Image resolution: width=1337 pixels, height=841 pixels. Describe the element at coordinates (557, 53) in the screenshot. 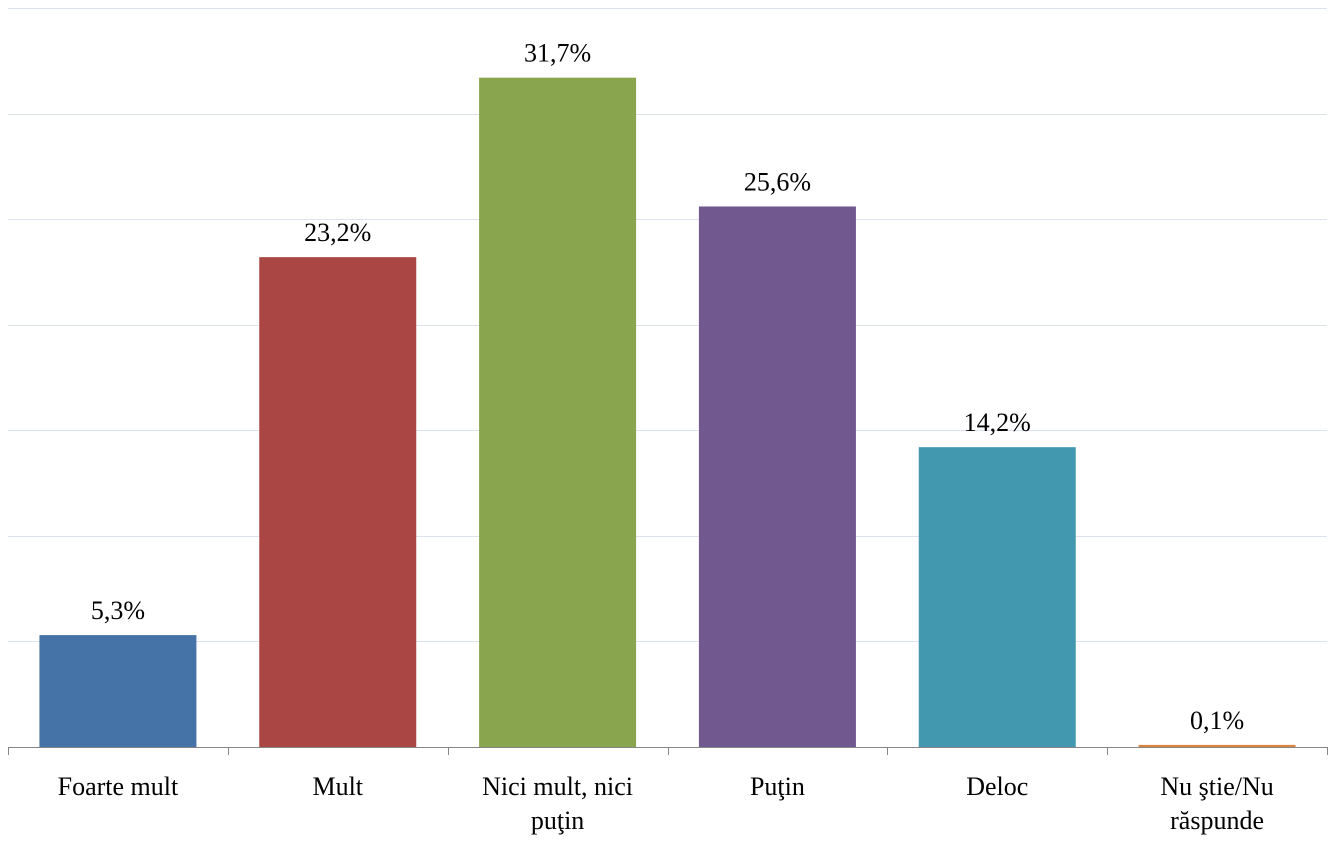

I see `data-label: 31,7%` at that location.